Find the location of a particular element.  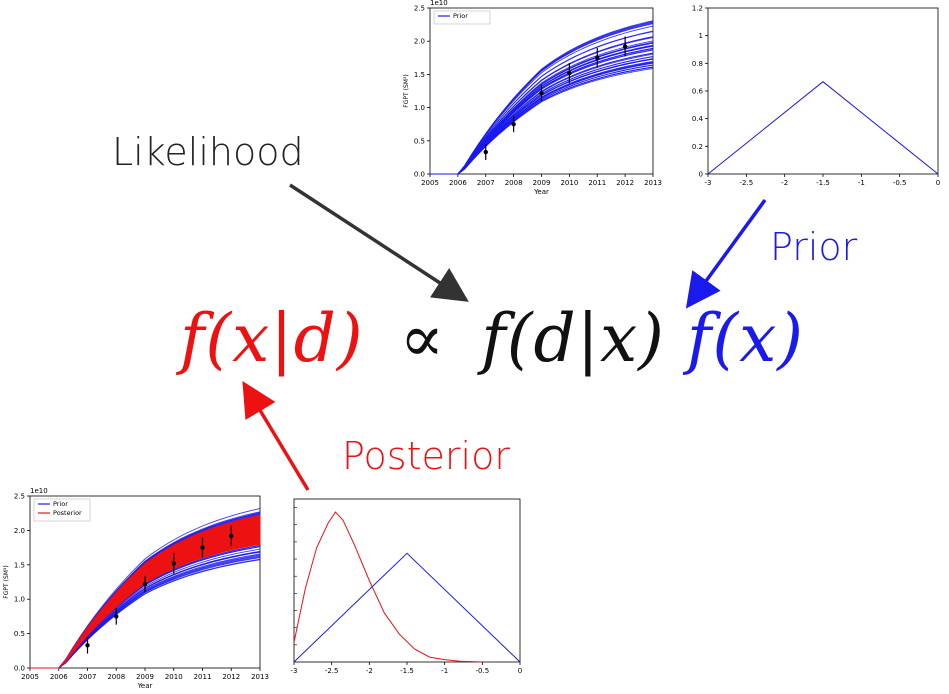

plot-frame is located at coordinates (823, 91).